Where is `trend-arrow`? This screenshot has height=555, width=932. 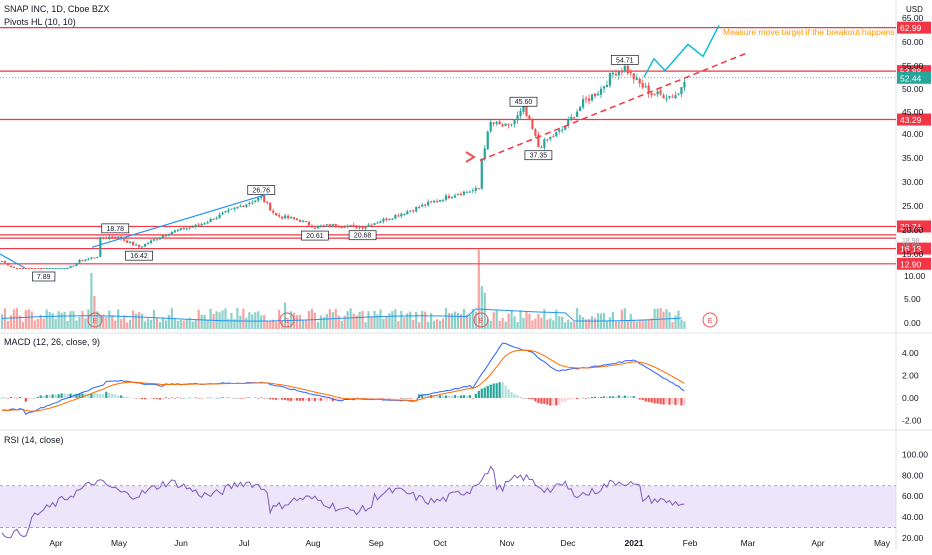 trend-arrow is located at coordinates (180, 220).